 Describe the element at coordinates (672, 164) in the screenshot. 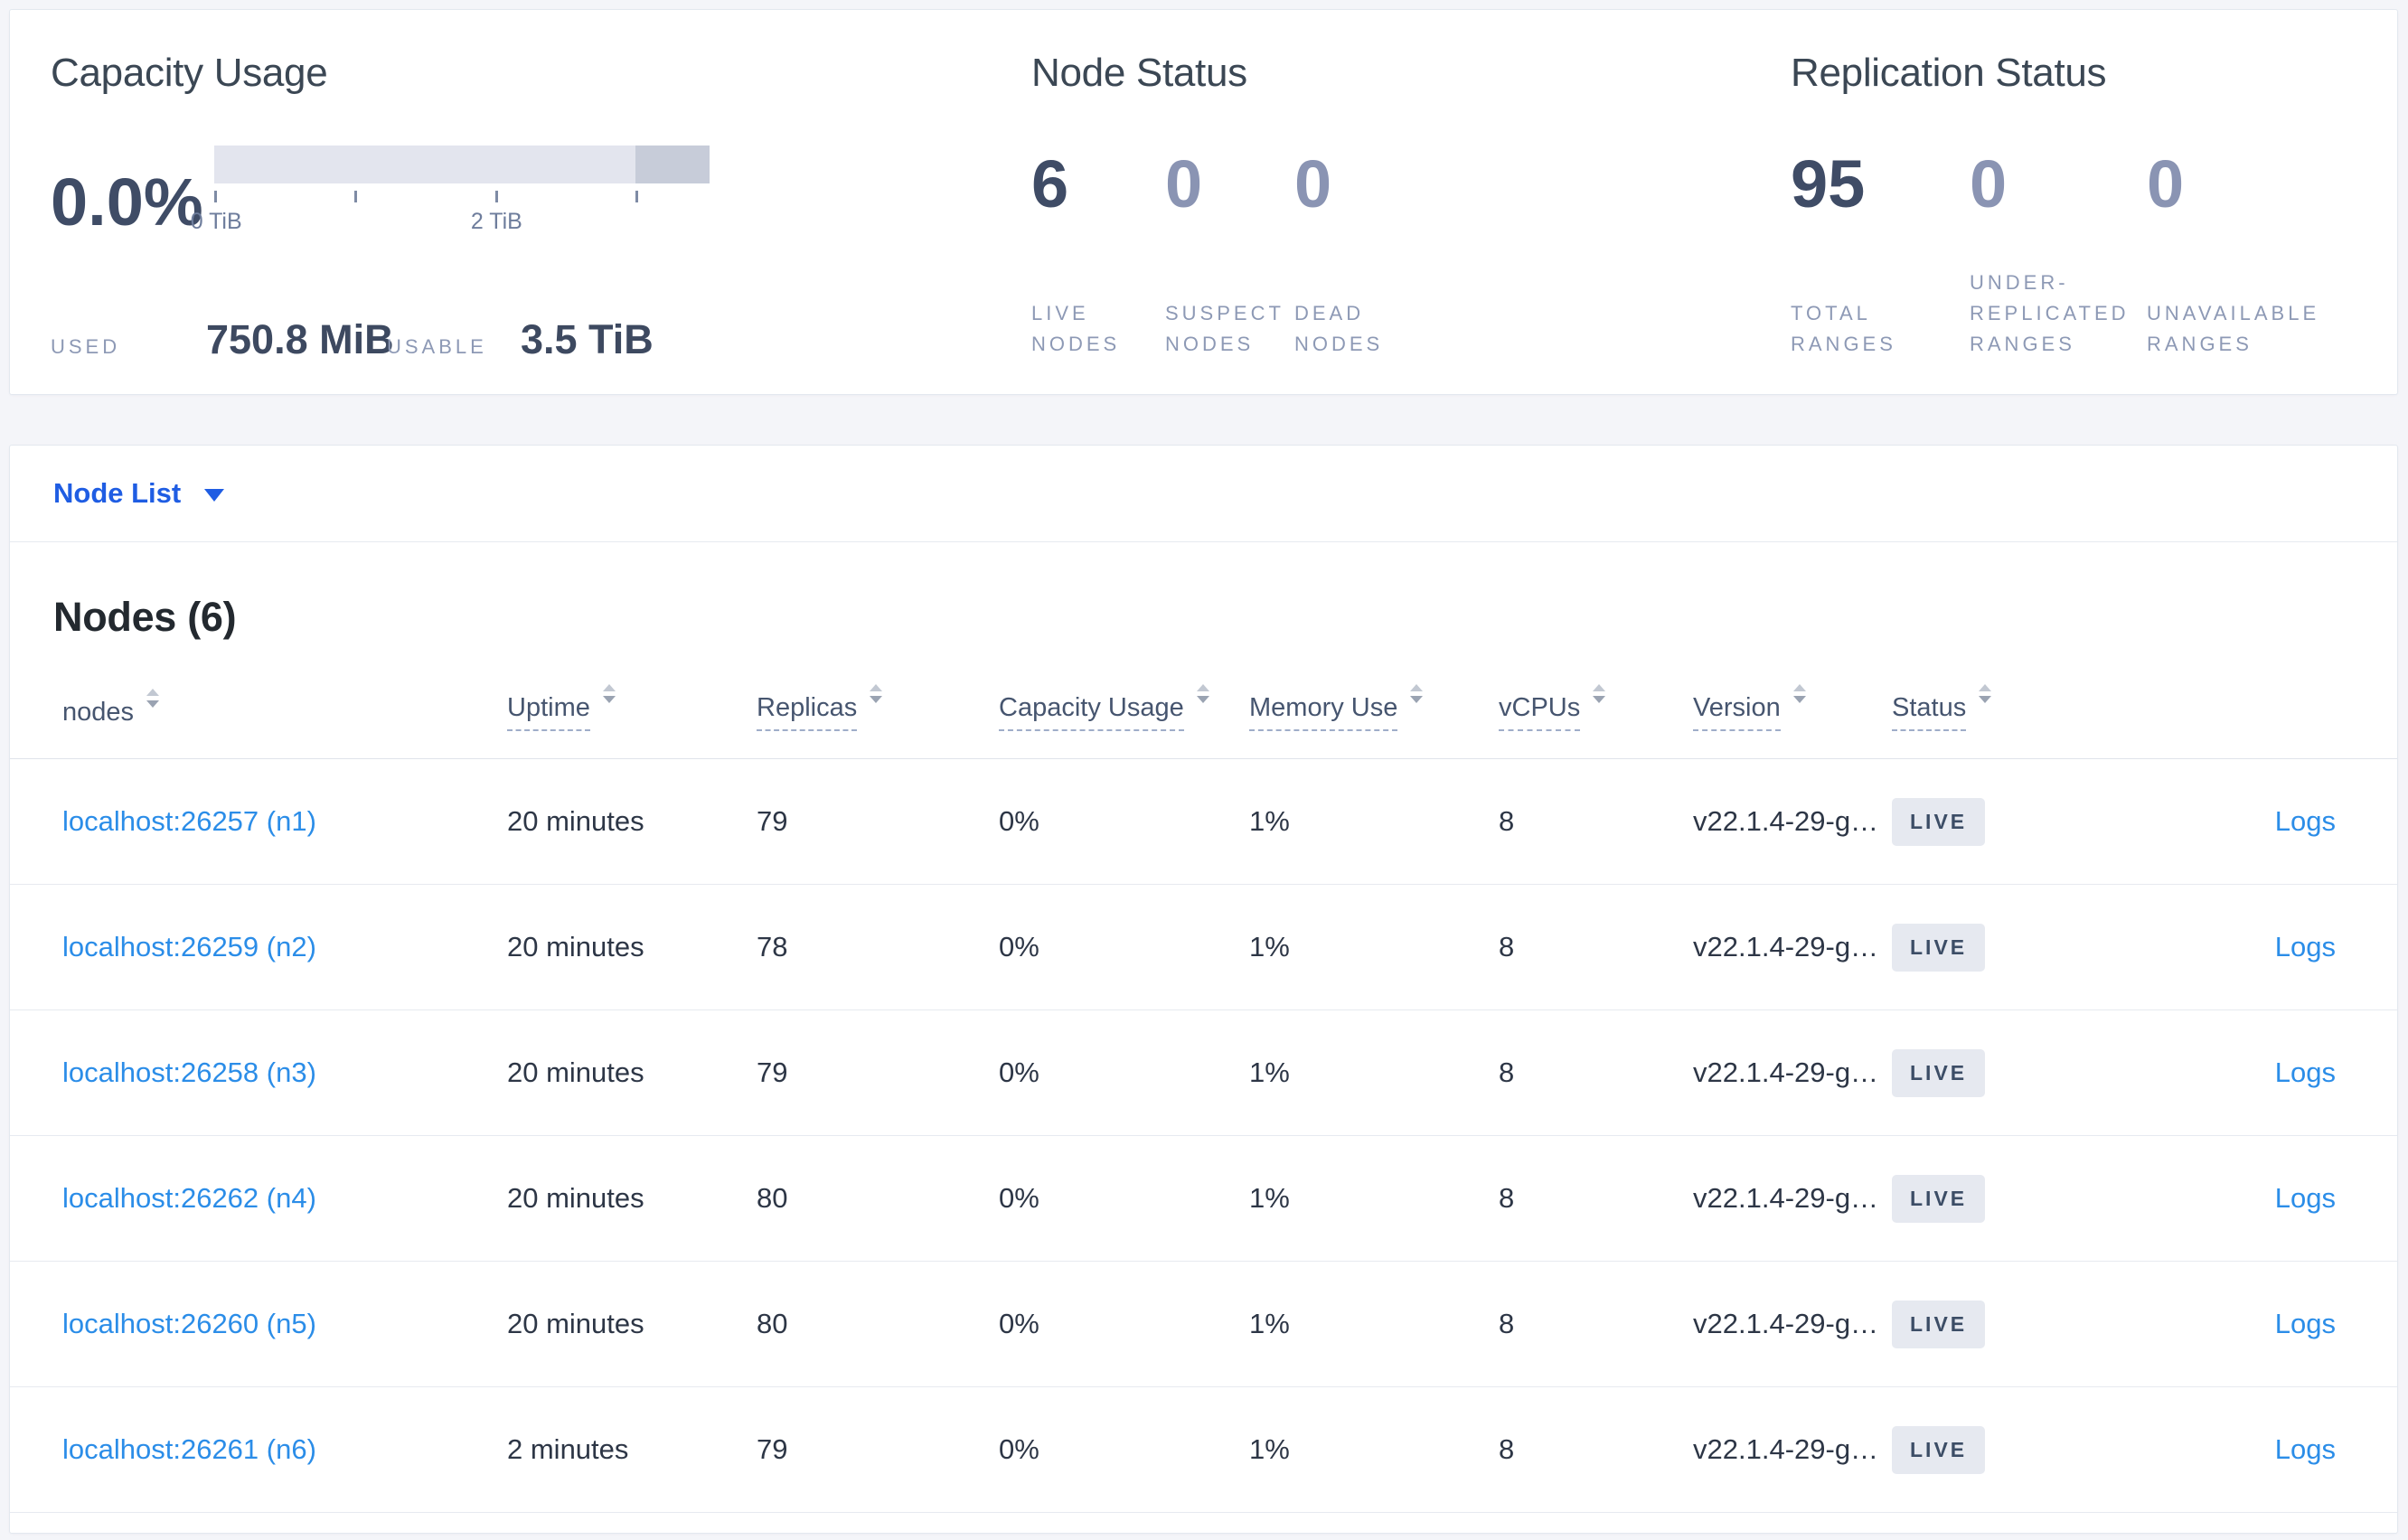

I see `capacity-bar-tail` at that location.